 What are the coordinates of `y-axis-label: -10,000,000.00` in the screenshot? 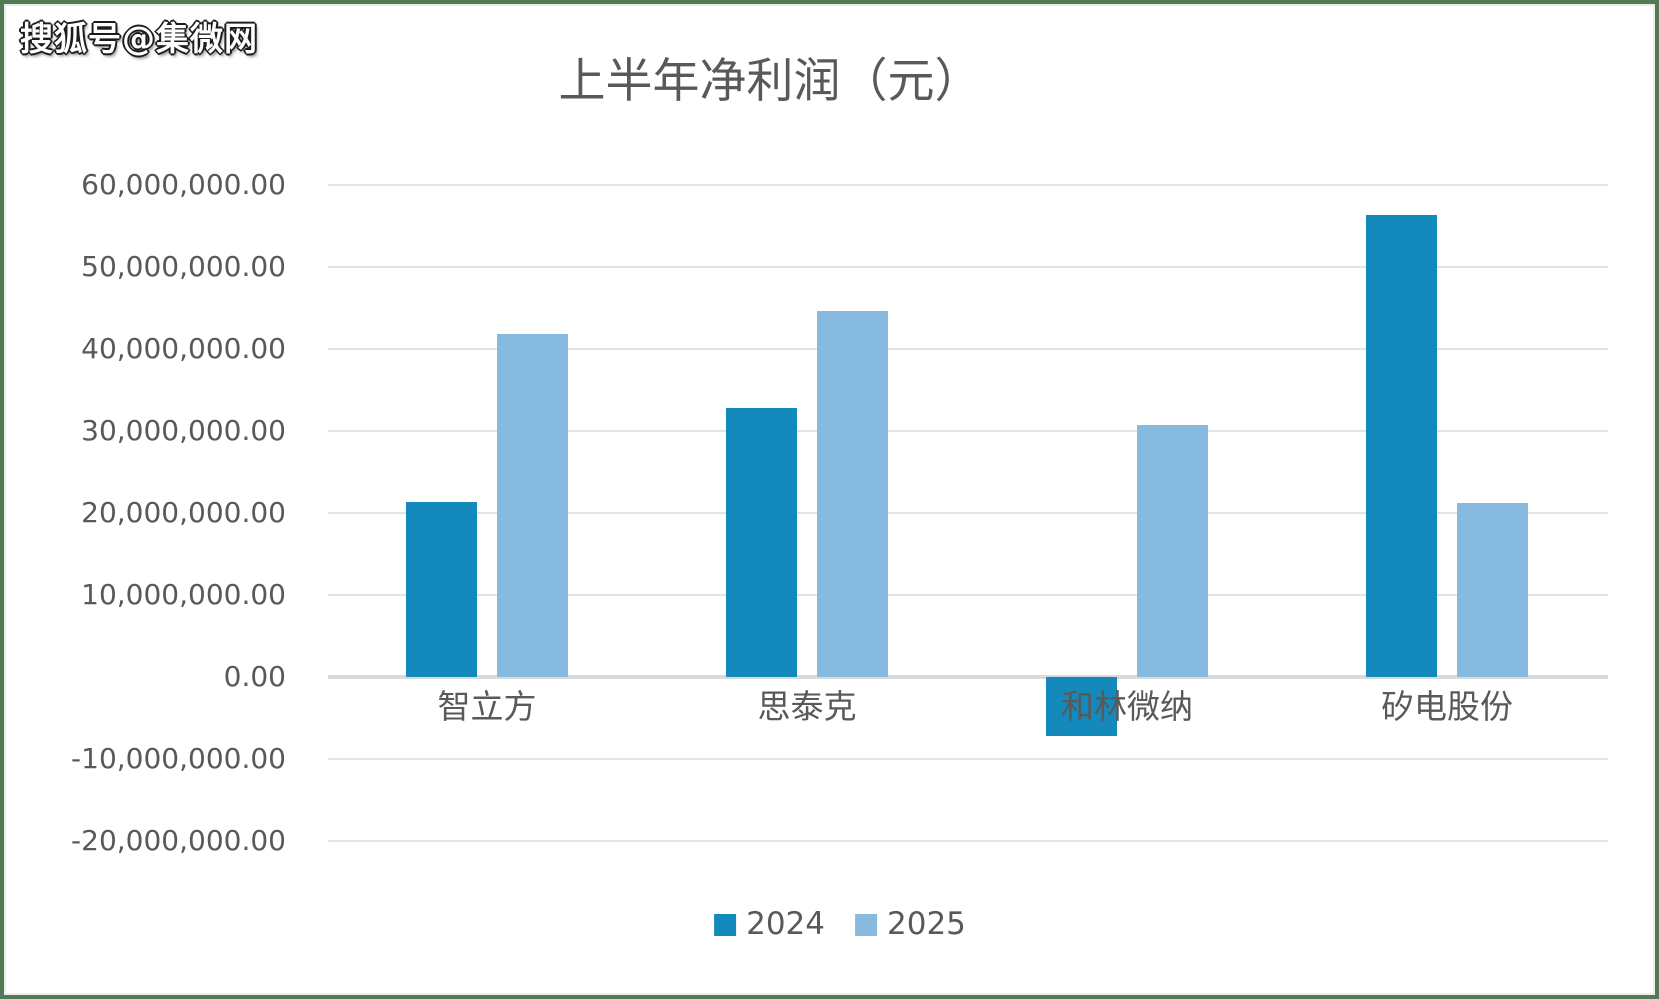 It's located at (178, 758).